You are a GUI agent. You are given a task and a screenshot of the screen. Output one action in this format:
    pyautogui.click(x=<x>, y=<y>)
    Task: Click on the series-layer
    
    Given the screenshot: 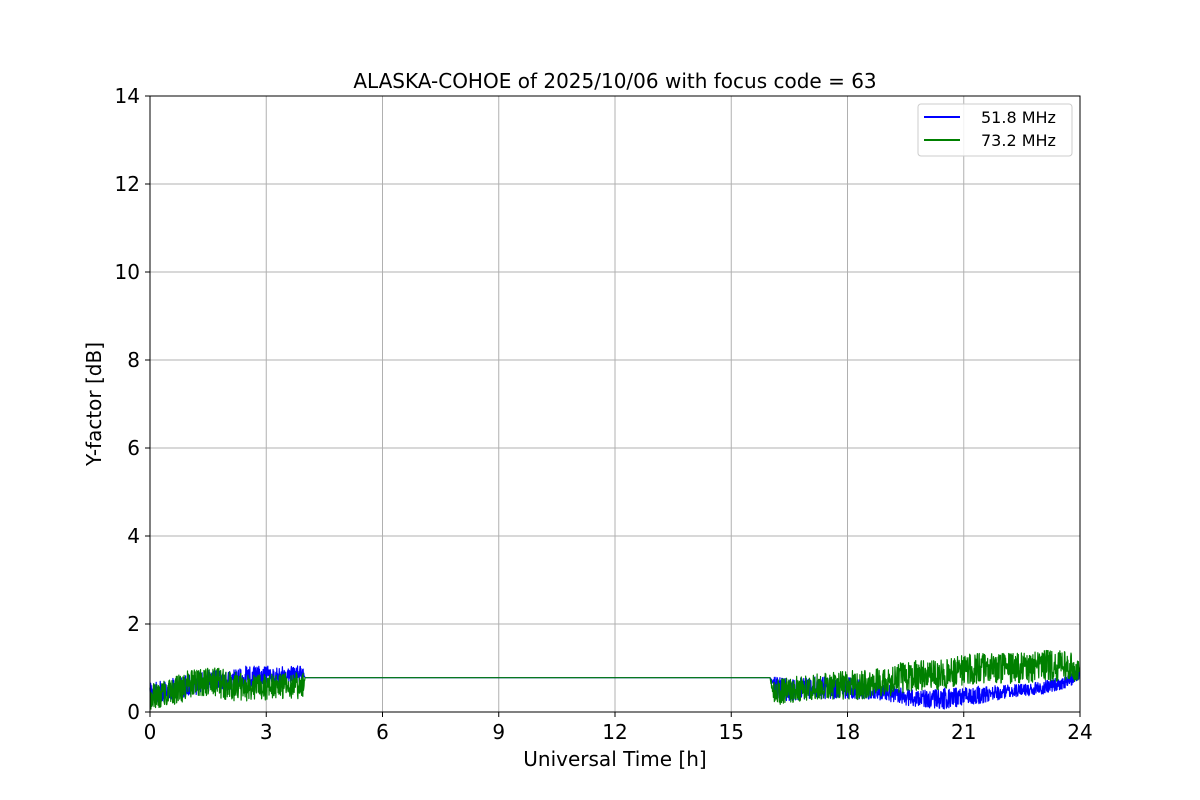 What is the action you would take?
    pyautogui.click(x=615, y=679)
    